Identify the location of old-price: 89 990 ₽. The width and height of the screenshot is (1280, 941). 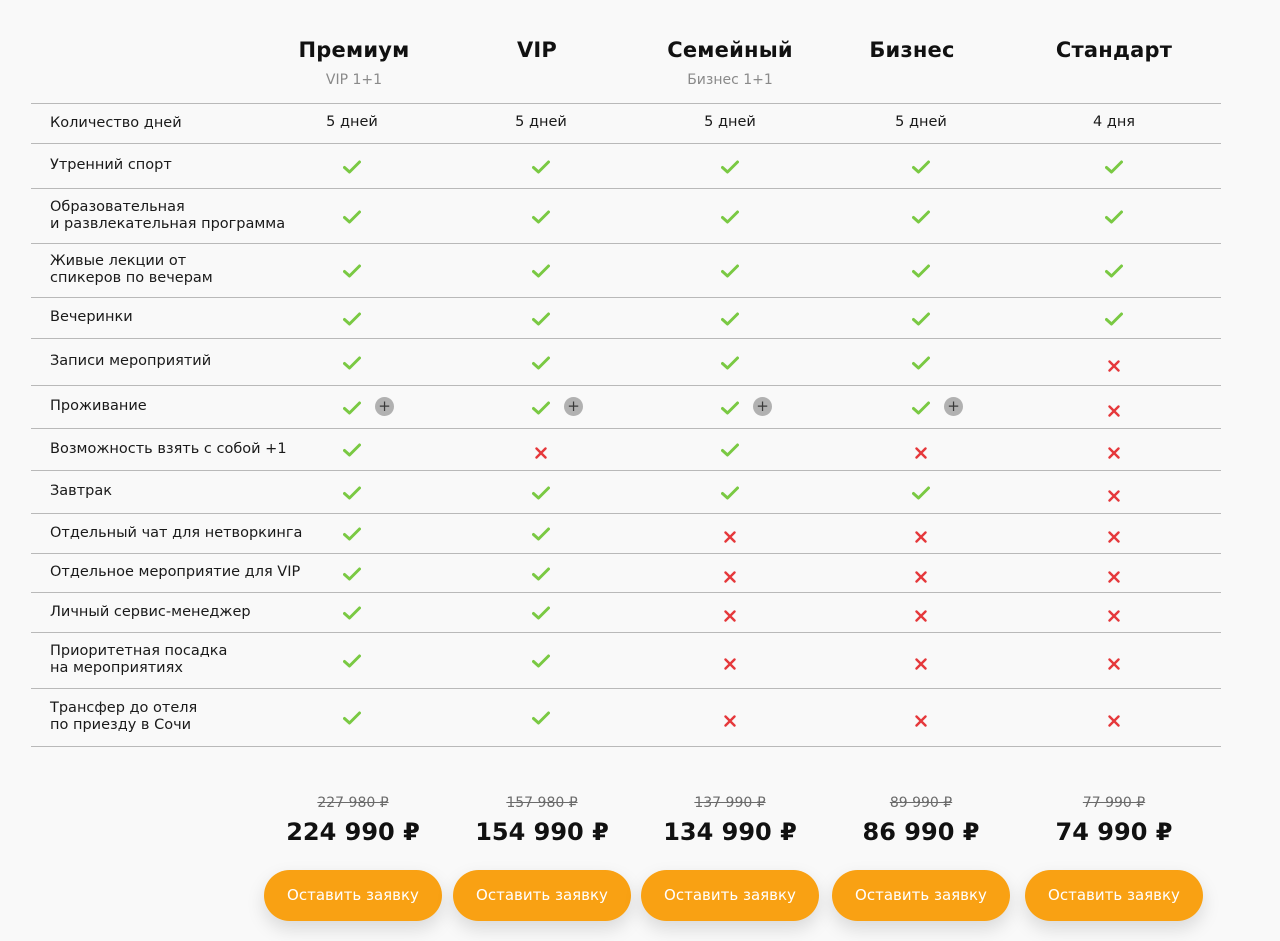
(921, 803).